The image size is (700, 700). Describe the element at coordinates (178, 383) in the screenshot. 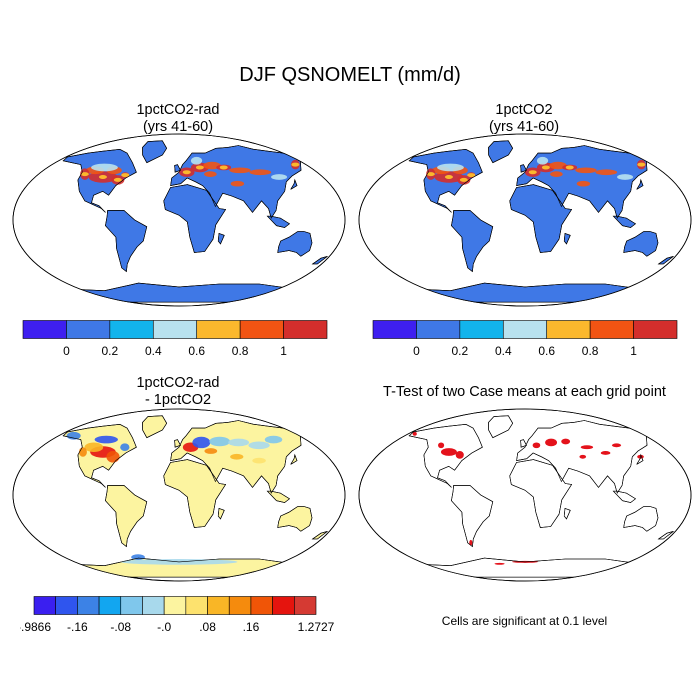

I see `panel-title-diff-line1: 1pctCO2-rad` at that location.